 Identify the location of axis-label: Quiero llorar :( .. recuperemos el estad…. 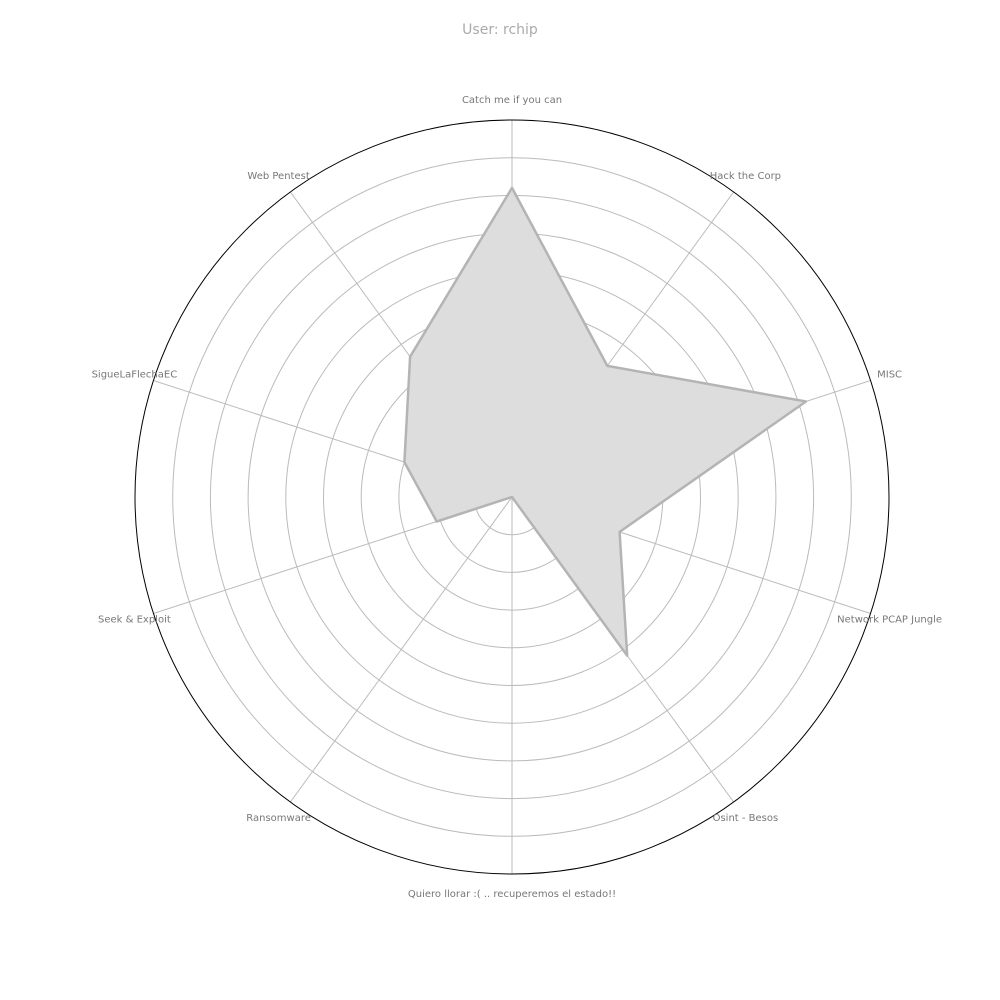
(512, 894).